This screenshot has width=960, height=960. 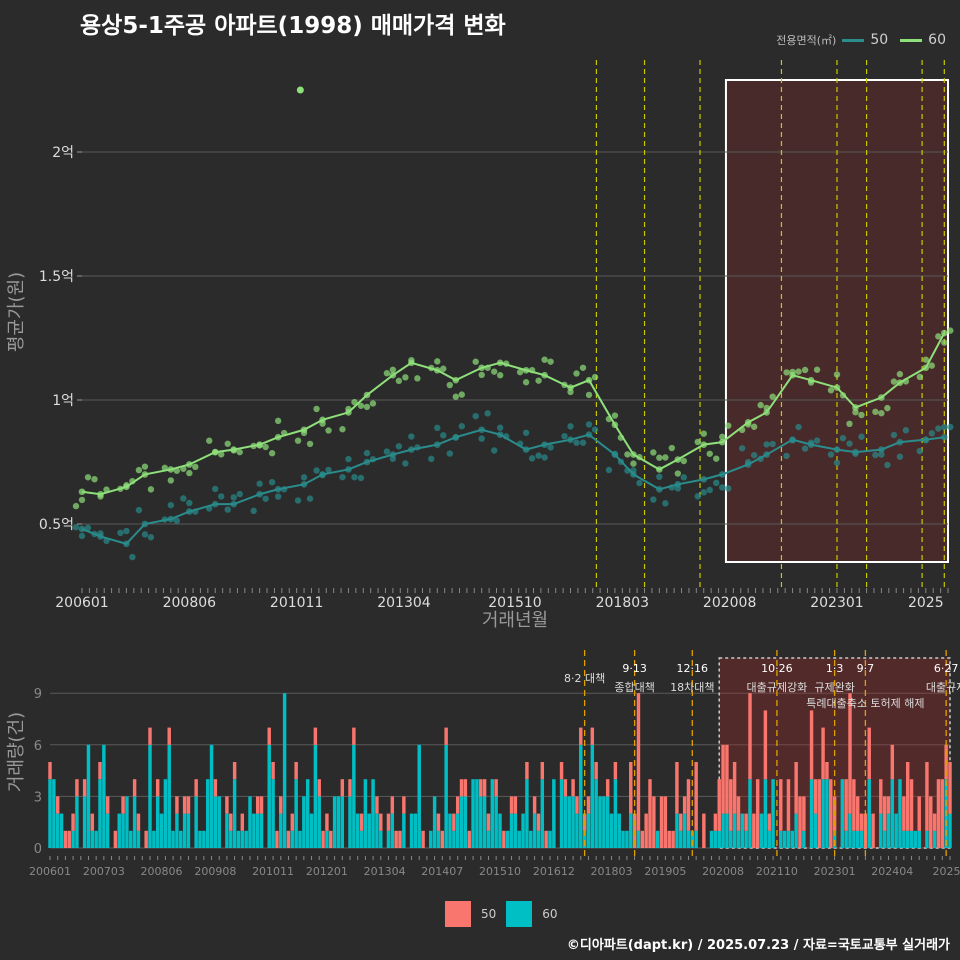 What do you see at coordinates (442, 871) in the screenshot?
I see `x-tick-label: 201407` at bounding box center [442, 871].